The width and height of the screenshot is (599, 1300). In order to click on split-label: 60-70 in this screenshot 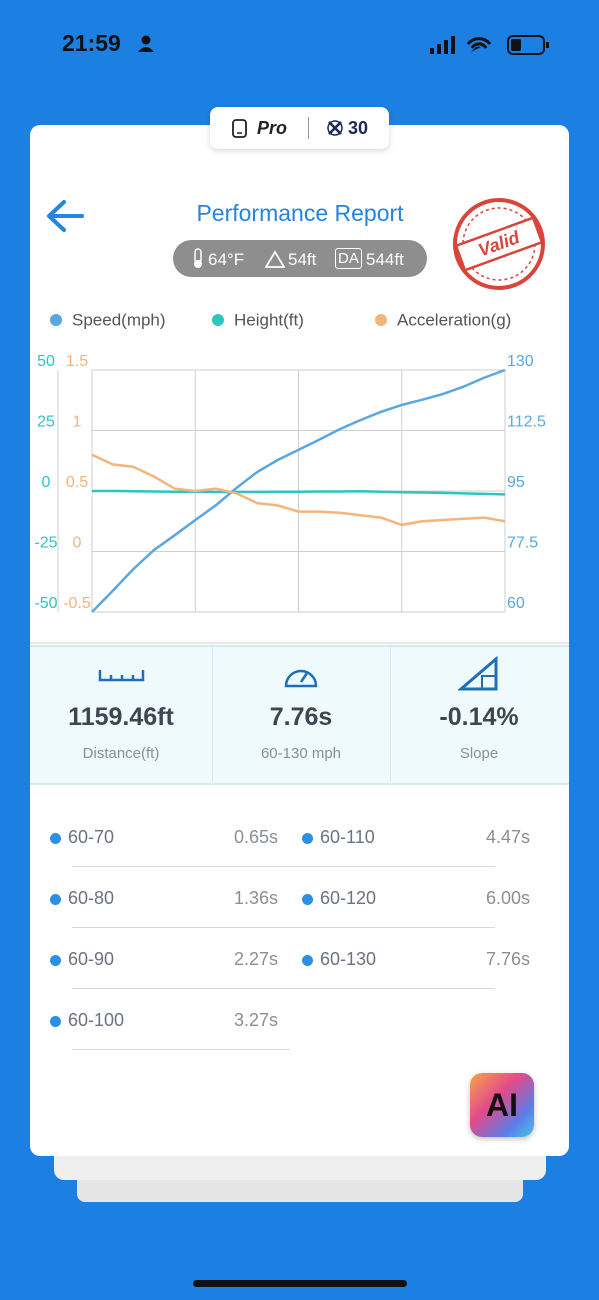, I will do `click(91, 837)`.